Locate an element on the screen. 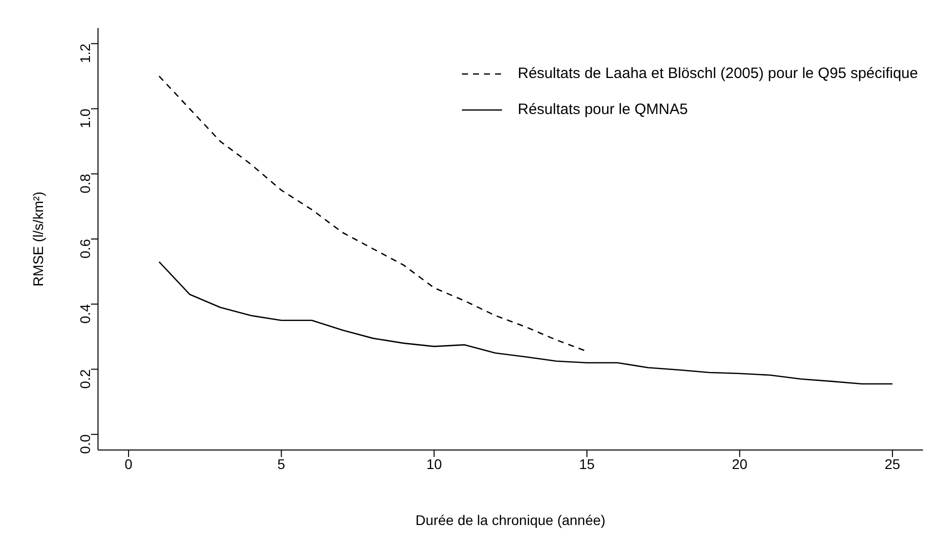  x-tick-label: 10 is located at coordinates (434, 464).